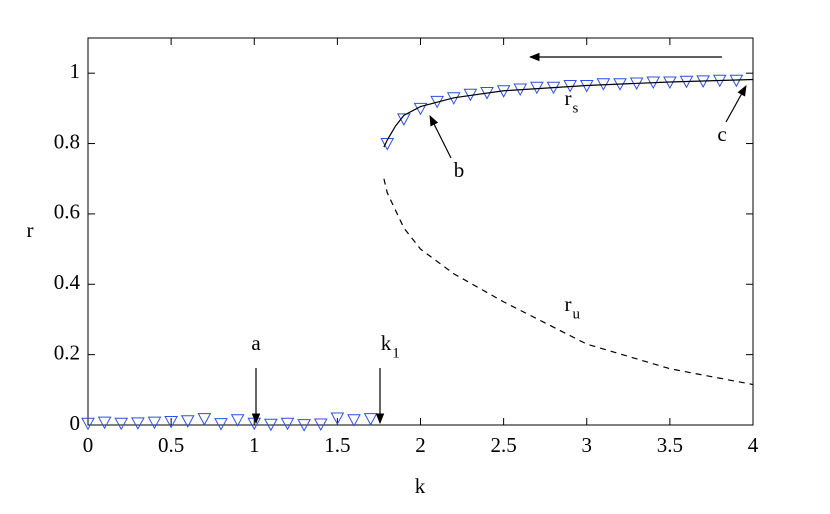  What do you see at coordinates (420, 486) in the screenshot?
I see `x-axis-label: k` at bounding box center [420, 486].